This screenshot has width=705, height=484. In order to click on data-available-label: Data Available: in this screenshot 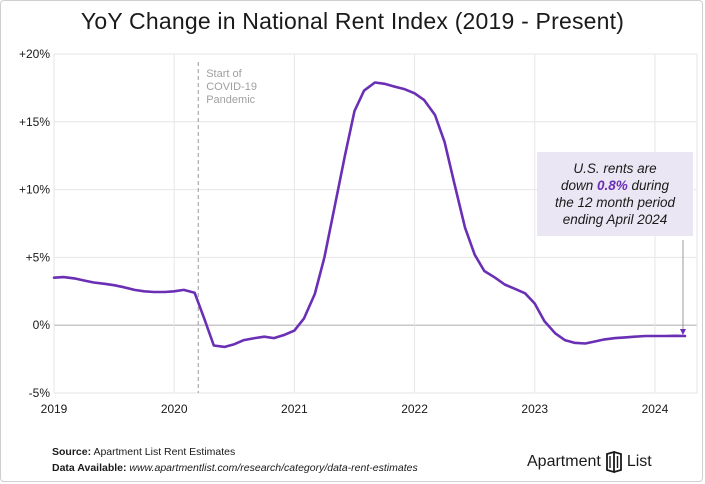, I will do `click(89, 468)`.